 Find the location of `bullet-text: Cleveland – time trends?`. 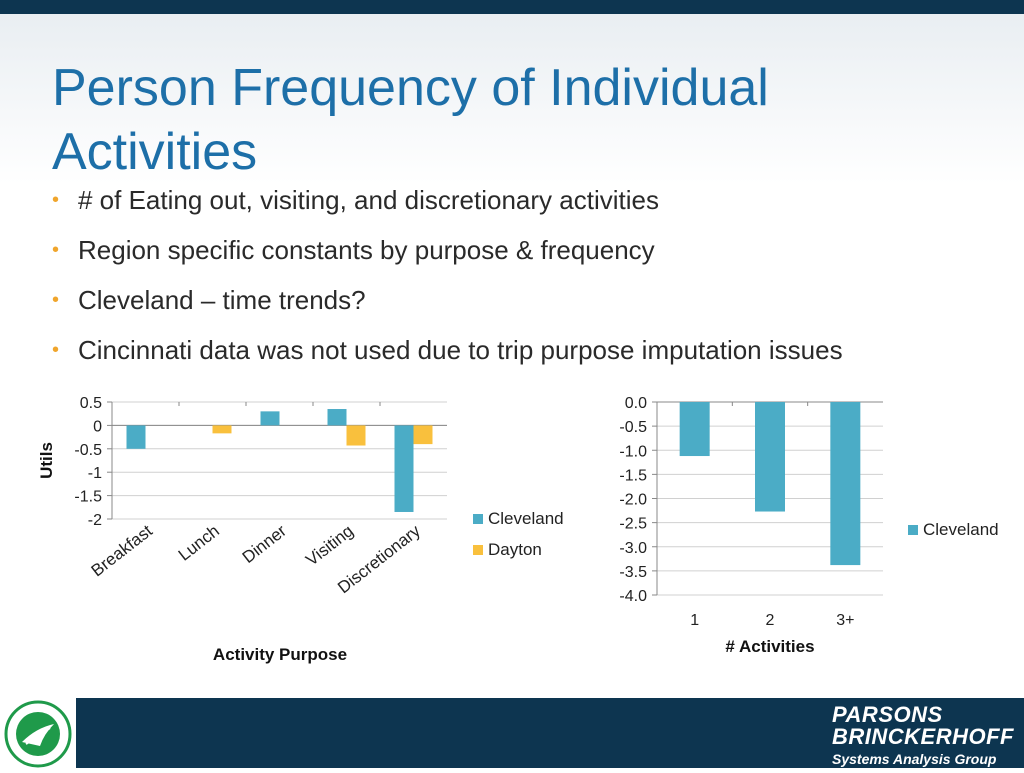

bullet-text: Cleveland – time trends? is located at coordinates (222, 300).